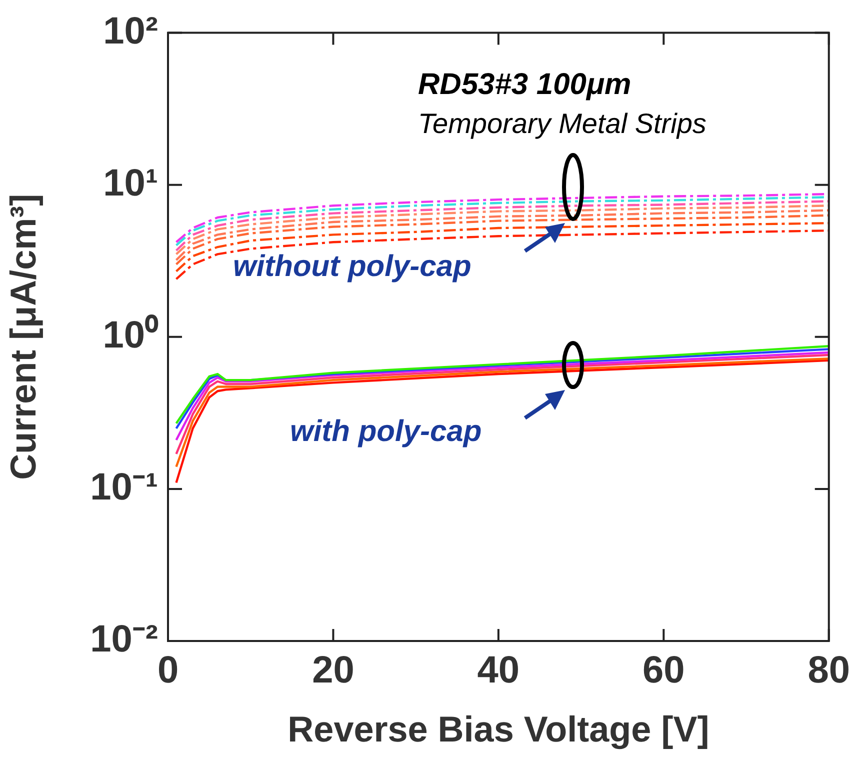 This screenshot has width=858, height=757. What do you see at coordinates (168, 670) in the screenshot?
I see `x-tick-label: 0` at bounding box center [168, 670].